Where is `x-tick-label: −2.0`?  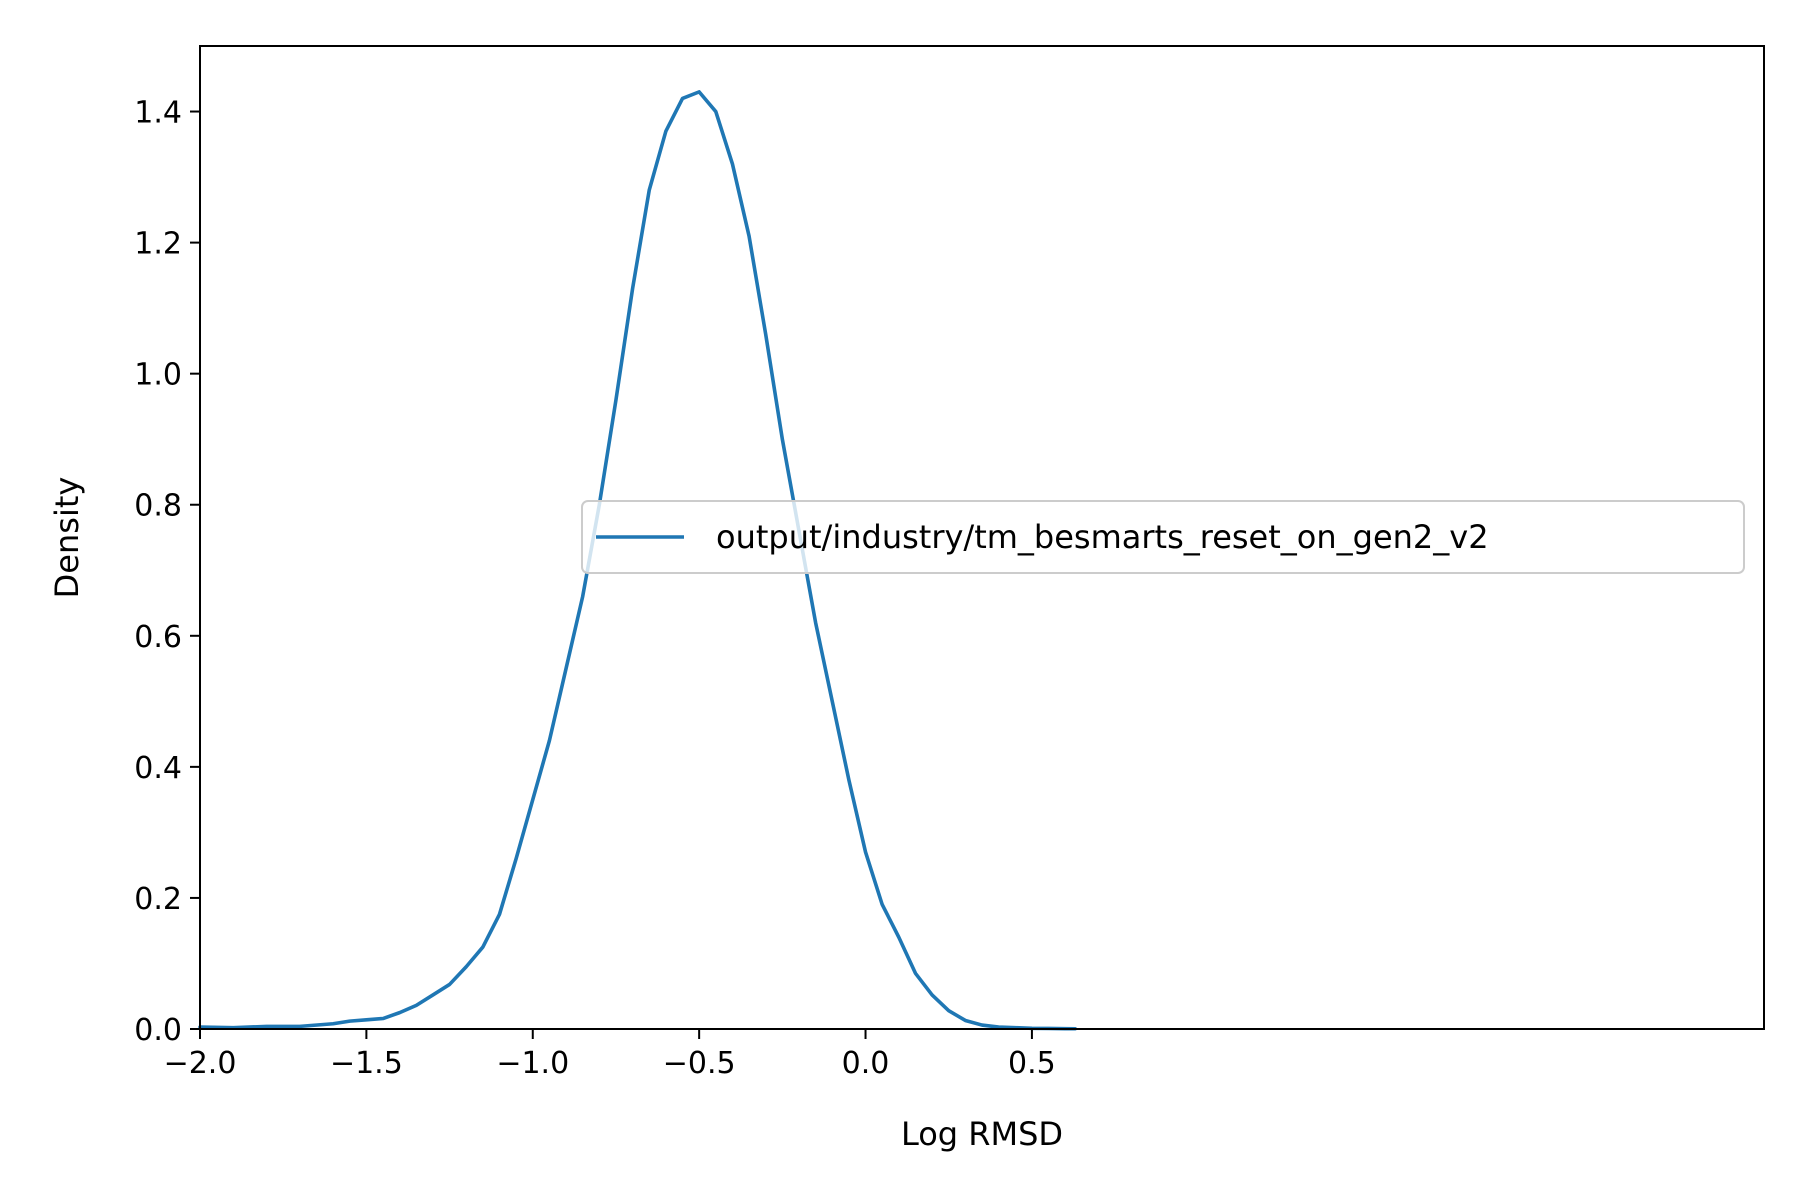 x-tick-label: −2.0 is located at coordinates (200, 1063).